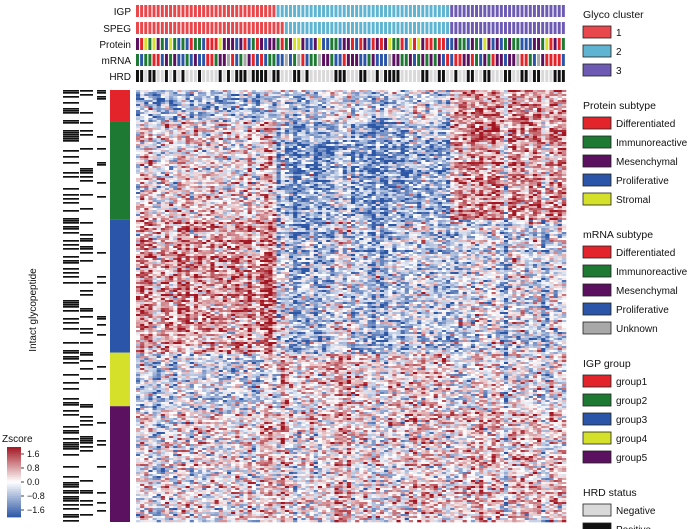  I want to click on annotation-tracks, so click(350, 43).